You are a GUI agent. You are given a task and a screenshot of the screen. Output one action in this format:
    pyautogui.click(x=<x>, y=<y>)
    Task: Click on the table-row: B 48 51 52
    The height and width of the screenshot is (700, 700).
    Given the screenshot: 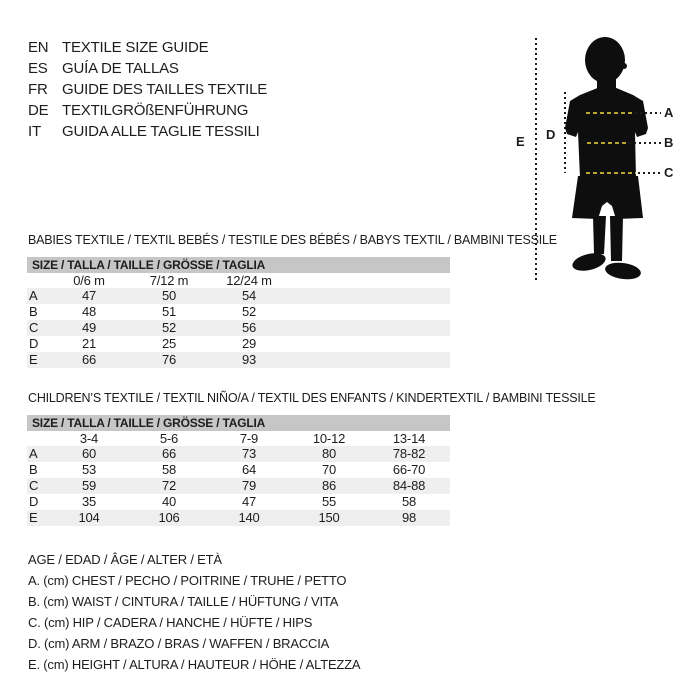 What is the action you would take?
    pyautogui.click(x=238, y=312)
    